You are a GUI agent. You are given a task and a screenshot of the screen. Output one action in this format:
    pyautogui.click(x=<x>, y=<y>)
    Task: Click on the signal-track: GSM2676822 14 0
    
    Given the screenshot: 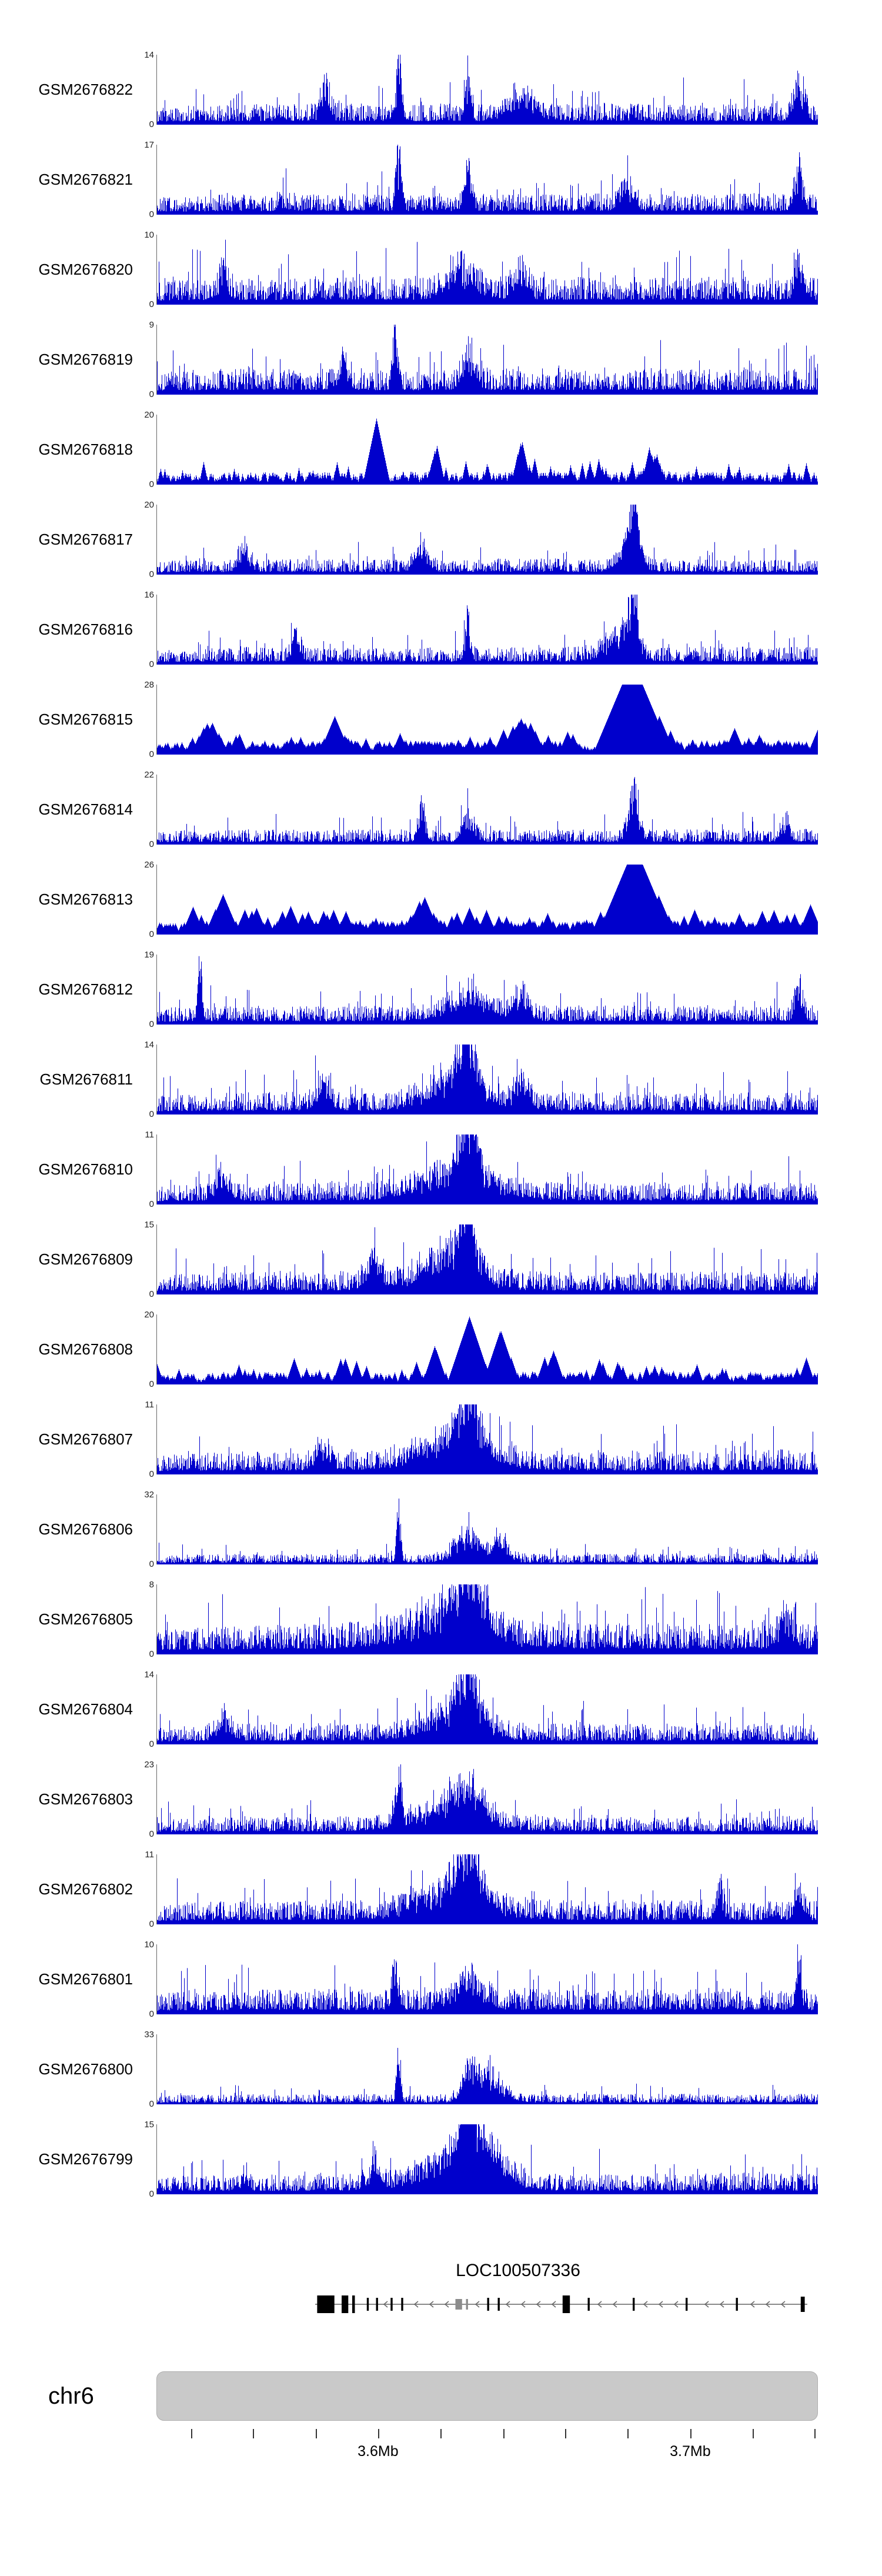 What is the action you would take?
    pyautogui.click(x=441, y=90)
    